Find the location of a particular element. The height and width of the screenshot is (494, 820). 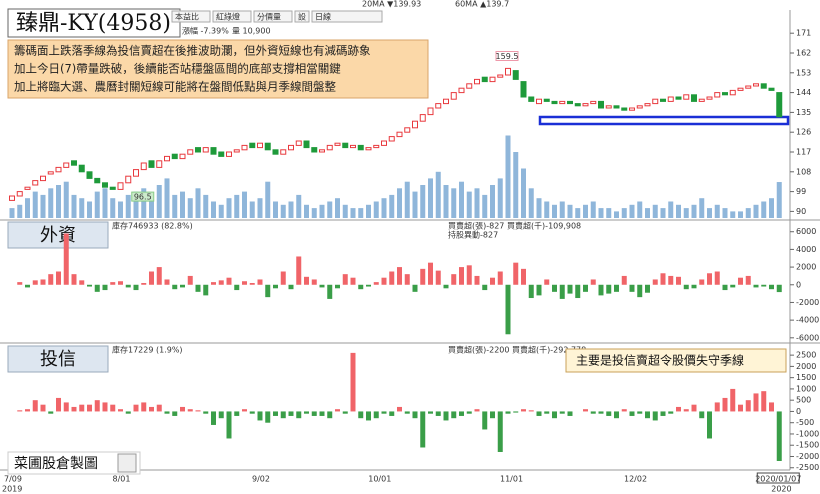

note-box is located at coordinates (218, 69).